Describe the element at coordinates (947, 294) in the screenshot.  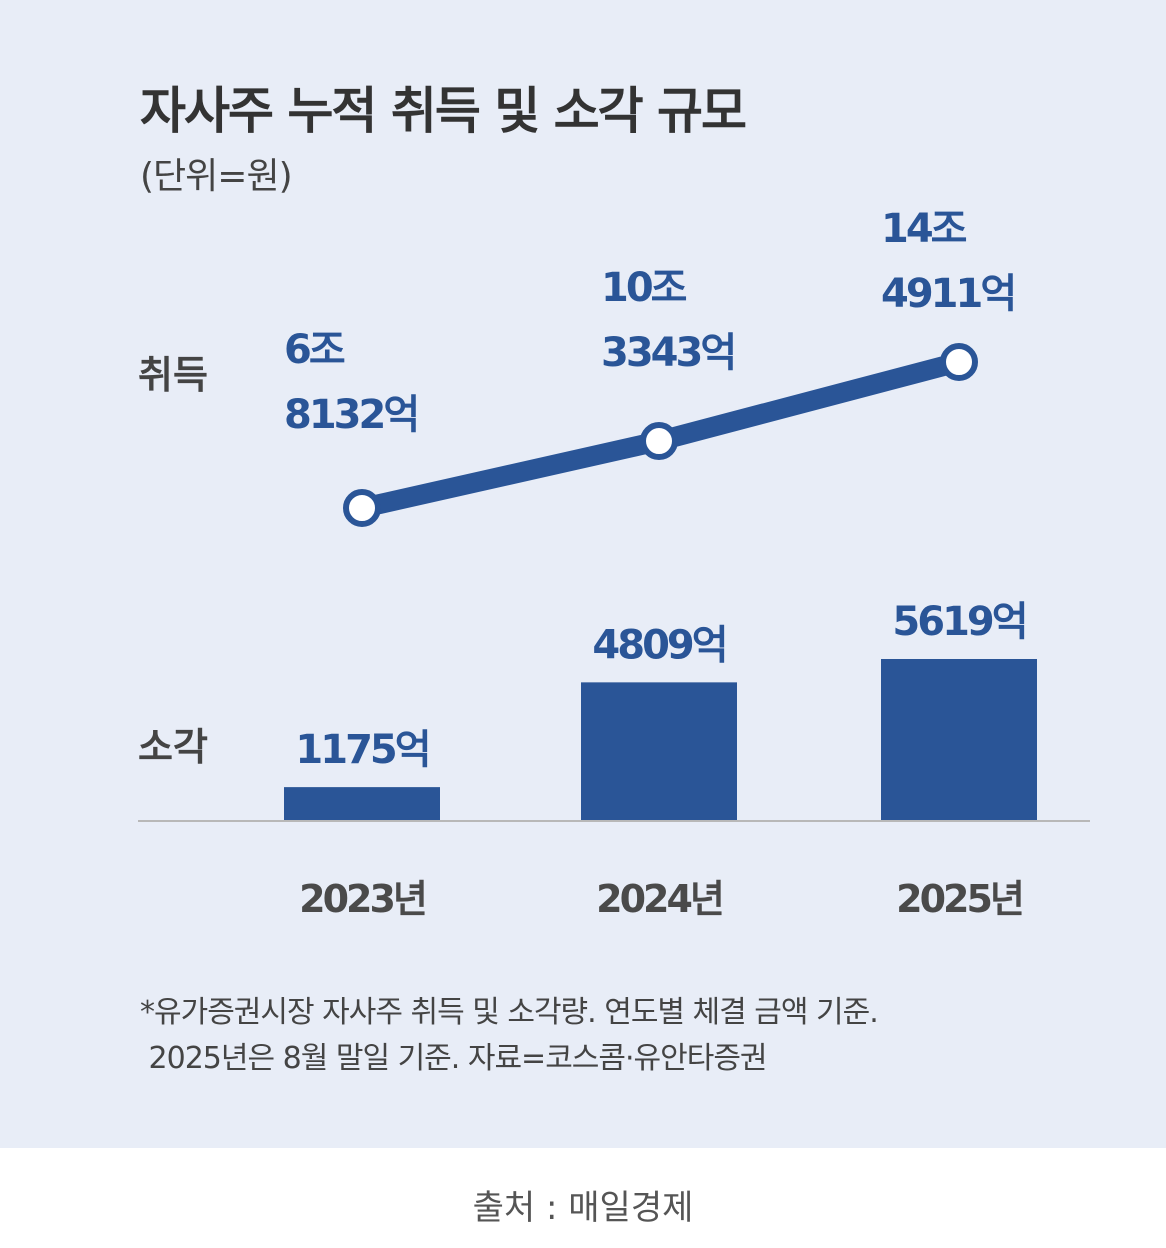
I see `line-value-label-3-2: 4911억` at that location.